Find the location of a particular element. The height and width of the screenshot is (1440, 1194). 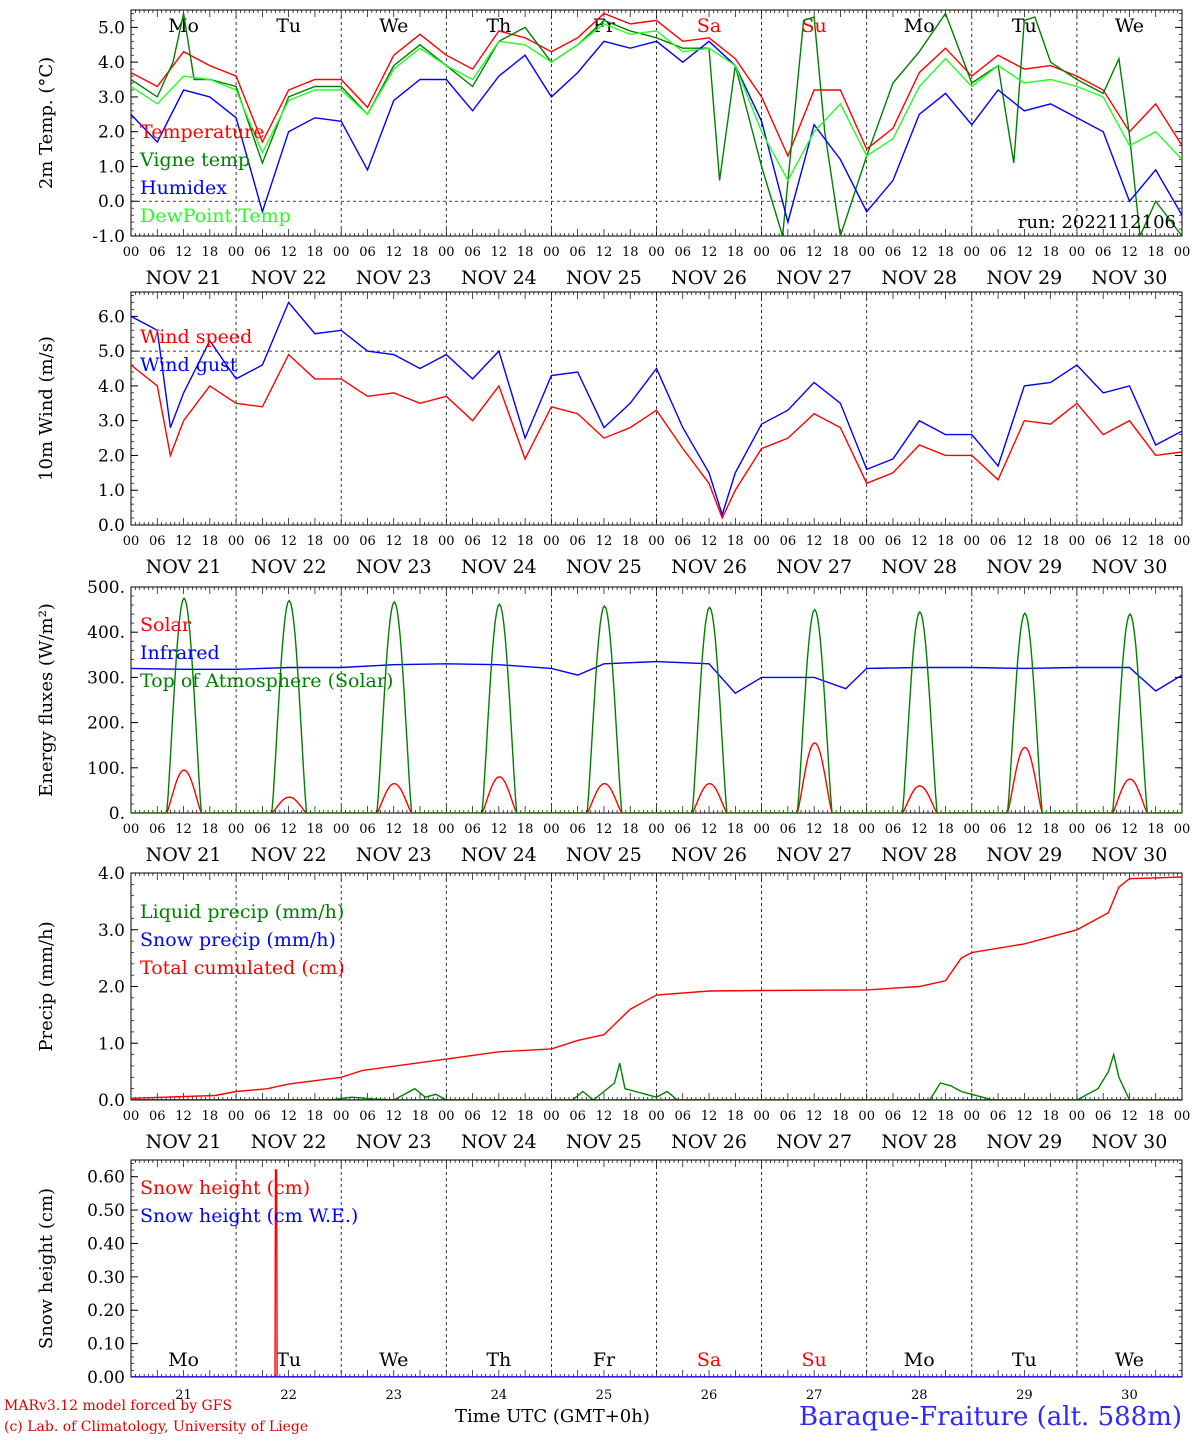

y-tick-label: 500. is located at coordinates (106, 588).